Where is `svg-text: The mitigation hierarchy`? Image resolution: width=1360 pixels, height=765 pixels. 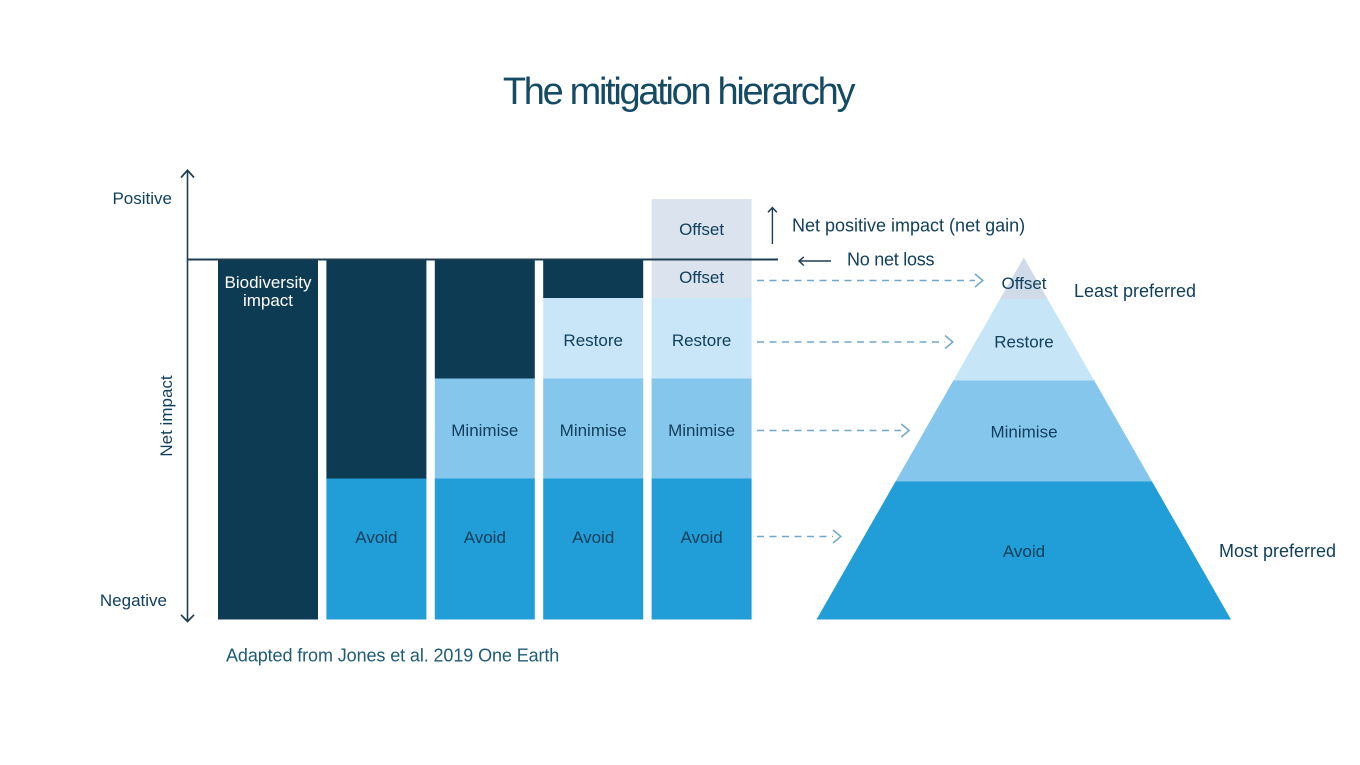
svg-text: The mitigation hierarchy is located at coordinates (679, 92).